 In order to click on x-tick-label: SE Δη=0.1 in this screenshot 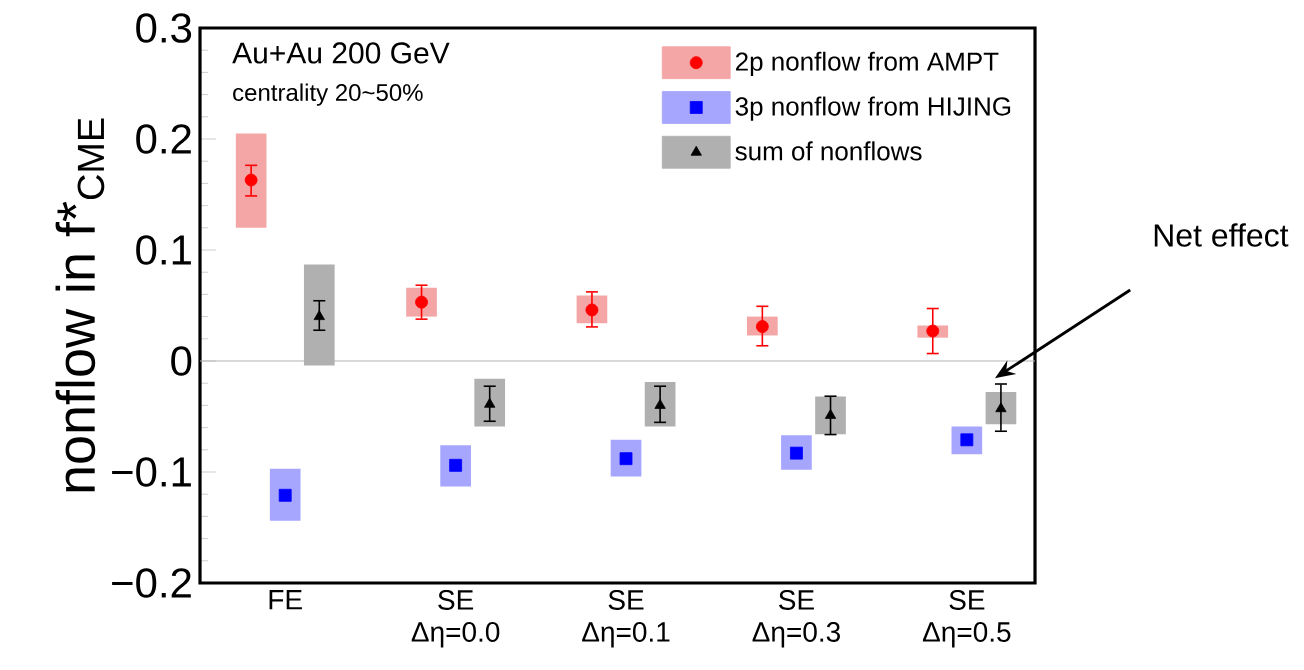, I will do `click(626, 619)`.